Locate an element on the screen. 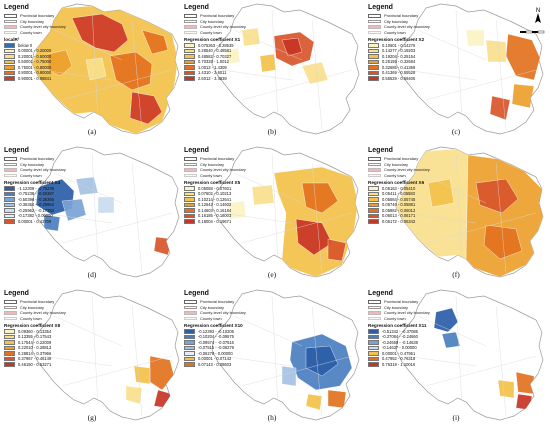 This screenshot has height=430, width=550. legend-class-range: 0.09360 - 0.13354 is located at coordinates (35, 331).